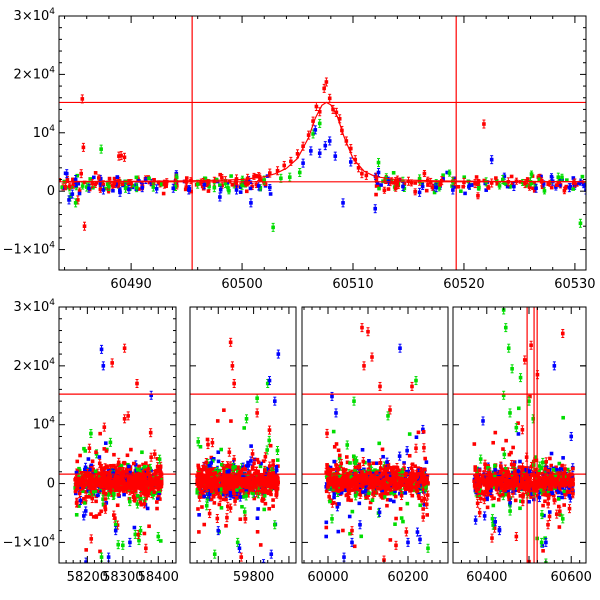 This screenshot has height=600, width=600. I want to click on segment-frame, so click(117, 435).